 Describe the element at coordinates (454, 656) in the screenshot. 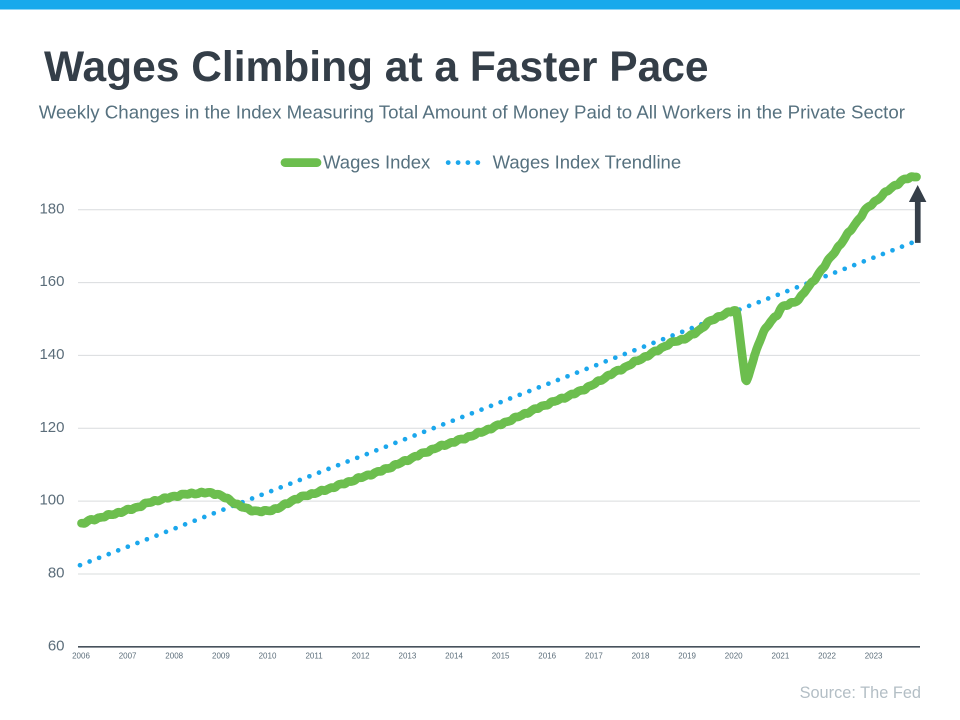

I see `svg-text: 2014` at that location.